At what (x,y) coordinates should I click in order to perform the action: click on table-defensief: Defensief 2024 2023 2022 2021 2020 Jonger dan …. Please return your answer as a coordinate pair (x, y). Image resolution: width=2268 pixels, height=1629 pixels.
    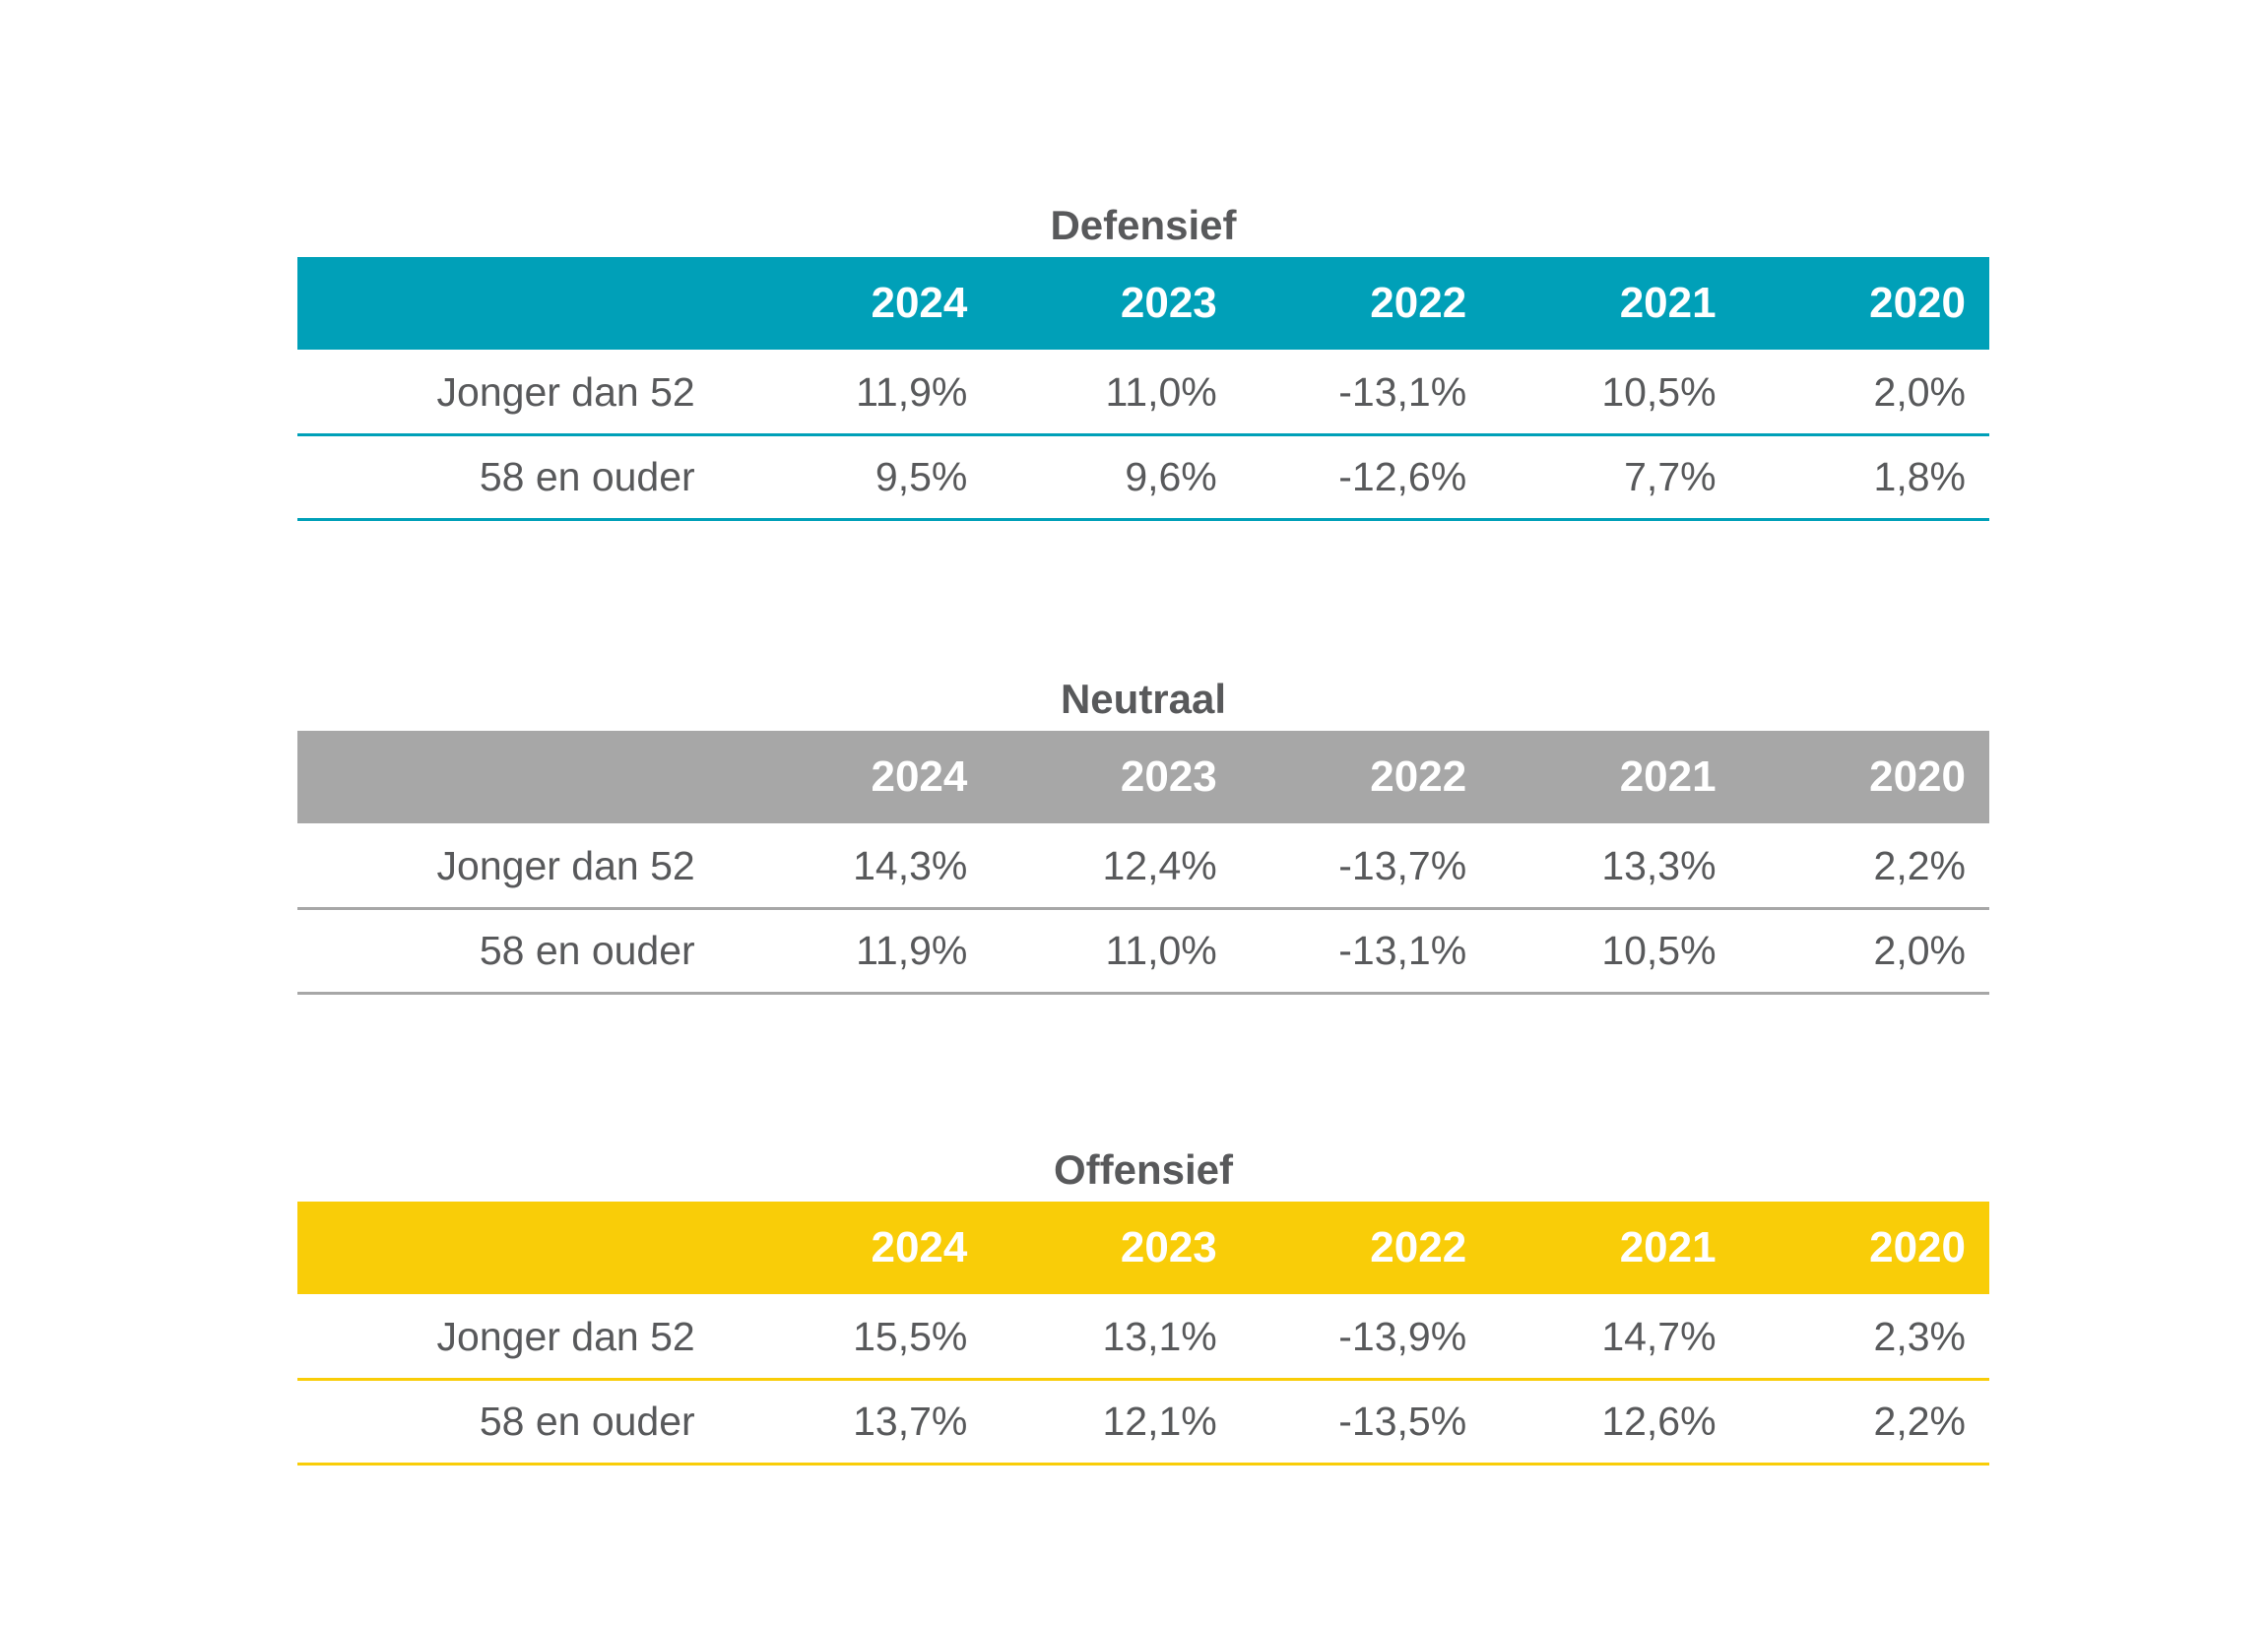
    Looking at the image, I should click on (1143, 358).